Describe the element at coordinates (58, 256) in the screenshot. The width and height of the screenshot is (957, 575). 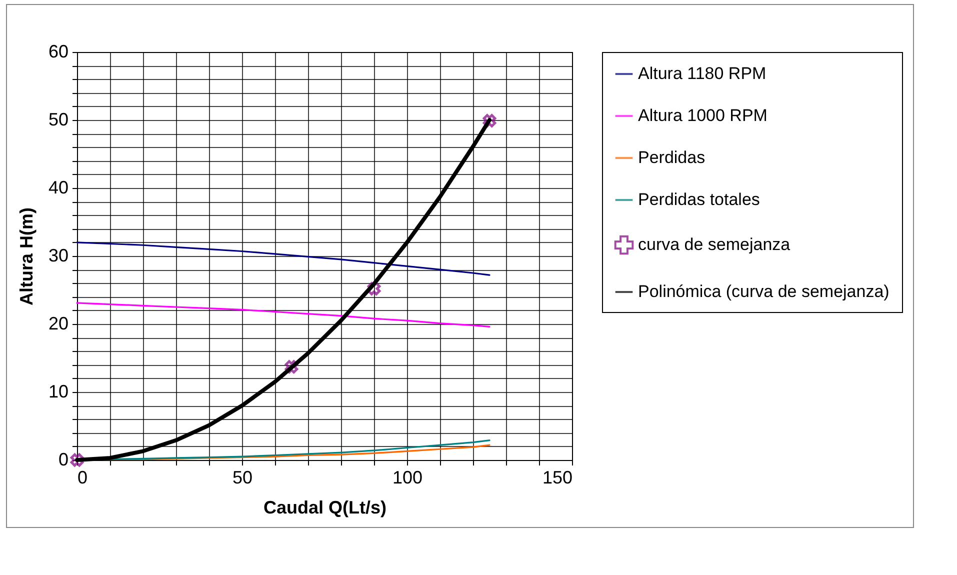
I see `y-tick-label: 30` at that location.